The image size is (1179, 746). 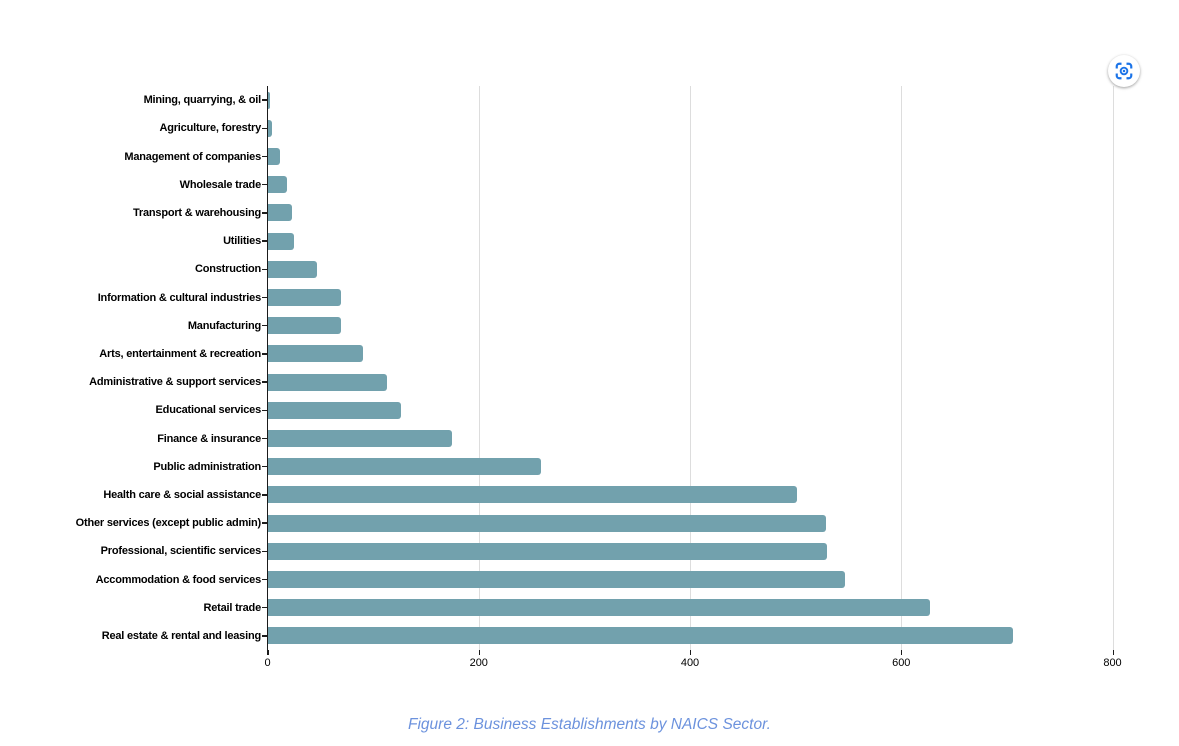 What do you see at coordinates (202, 100) in the screenshot?
I see `category-label: Mining, quarrying, & oil` at bounding box center [202, 100].